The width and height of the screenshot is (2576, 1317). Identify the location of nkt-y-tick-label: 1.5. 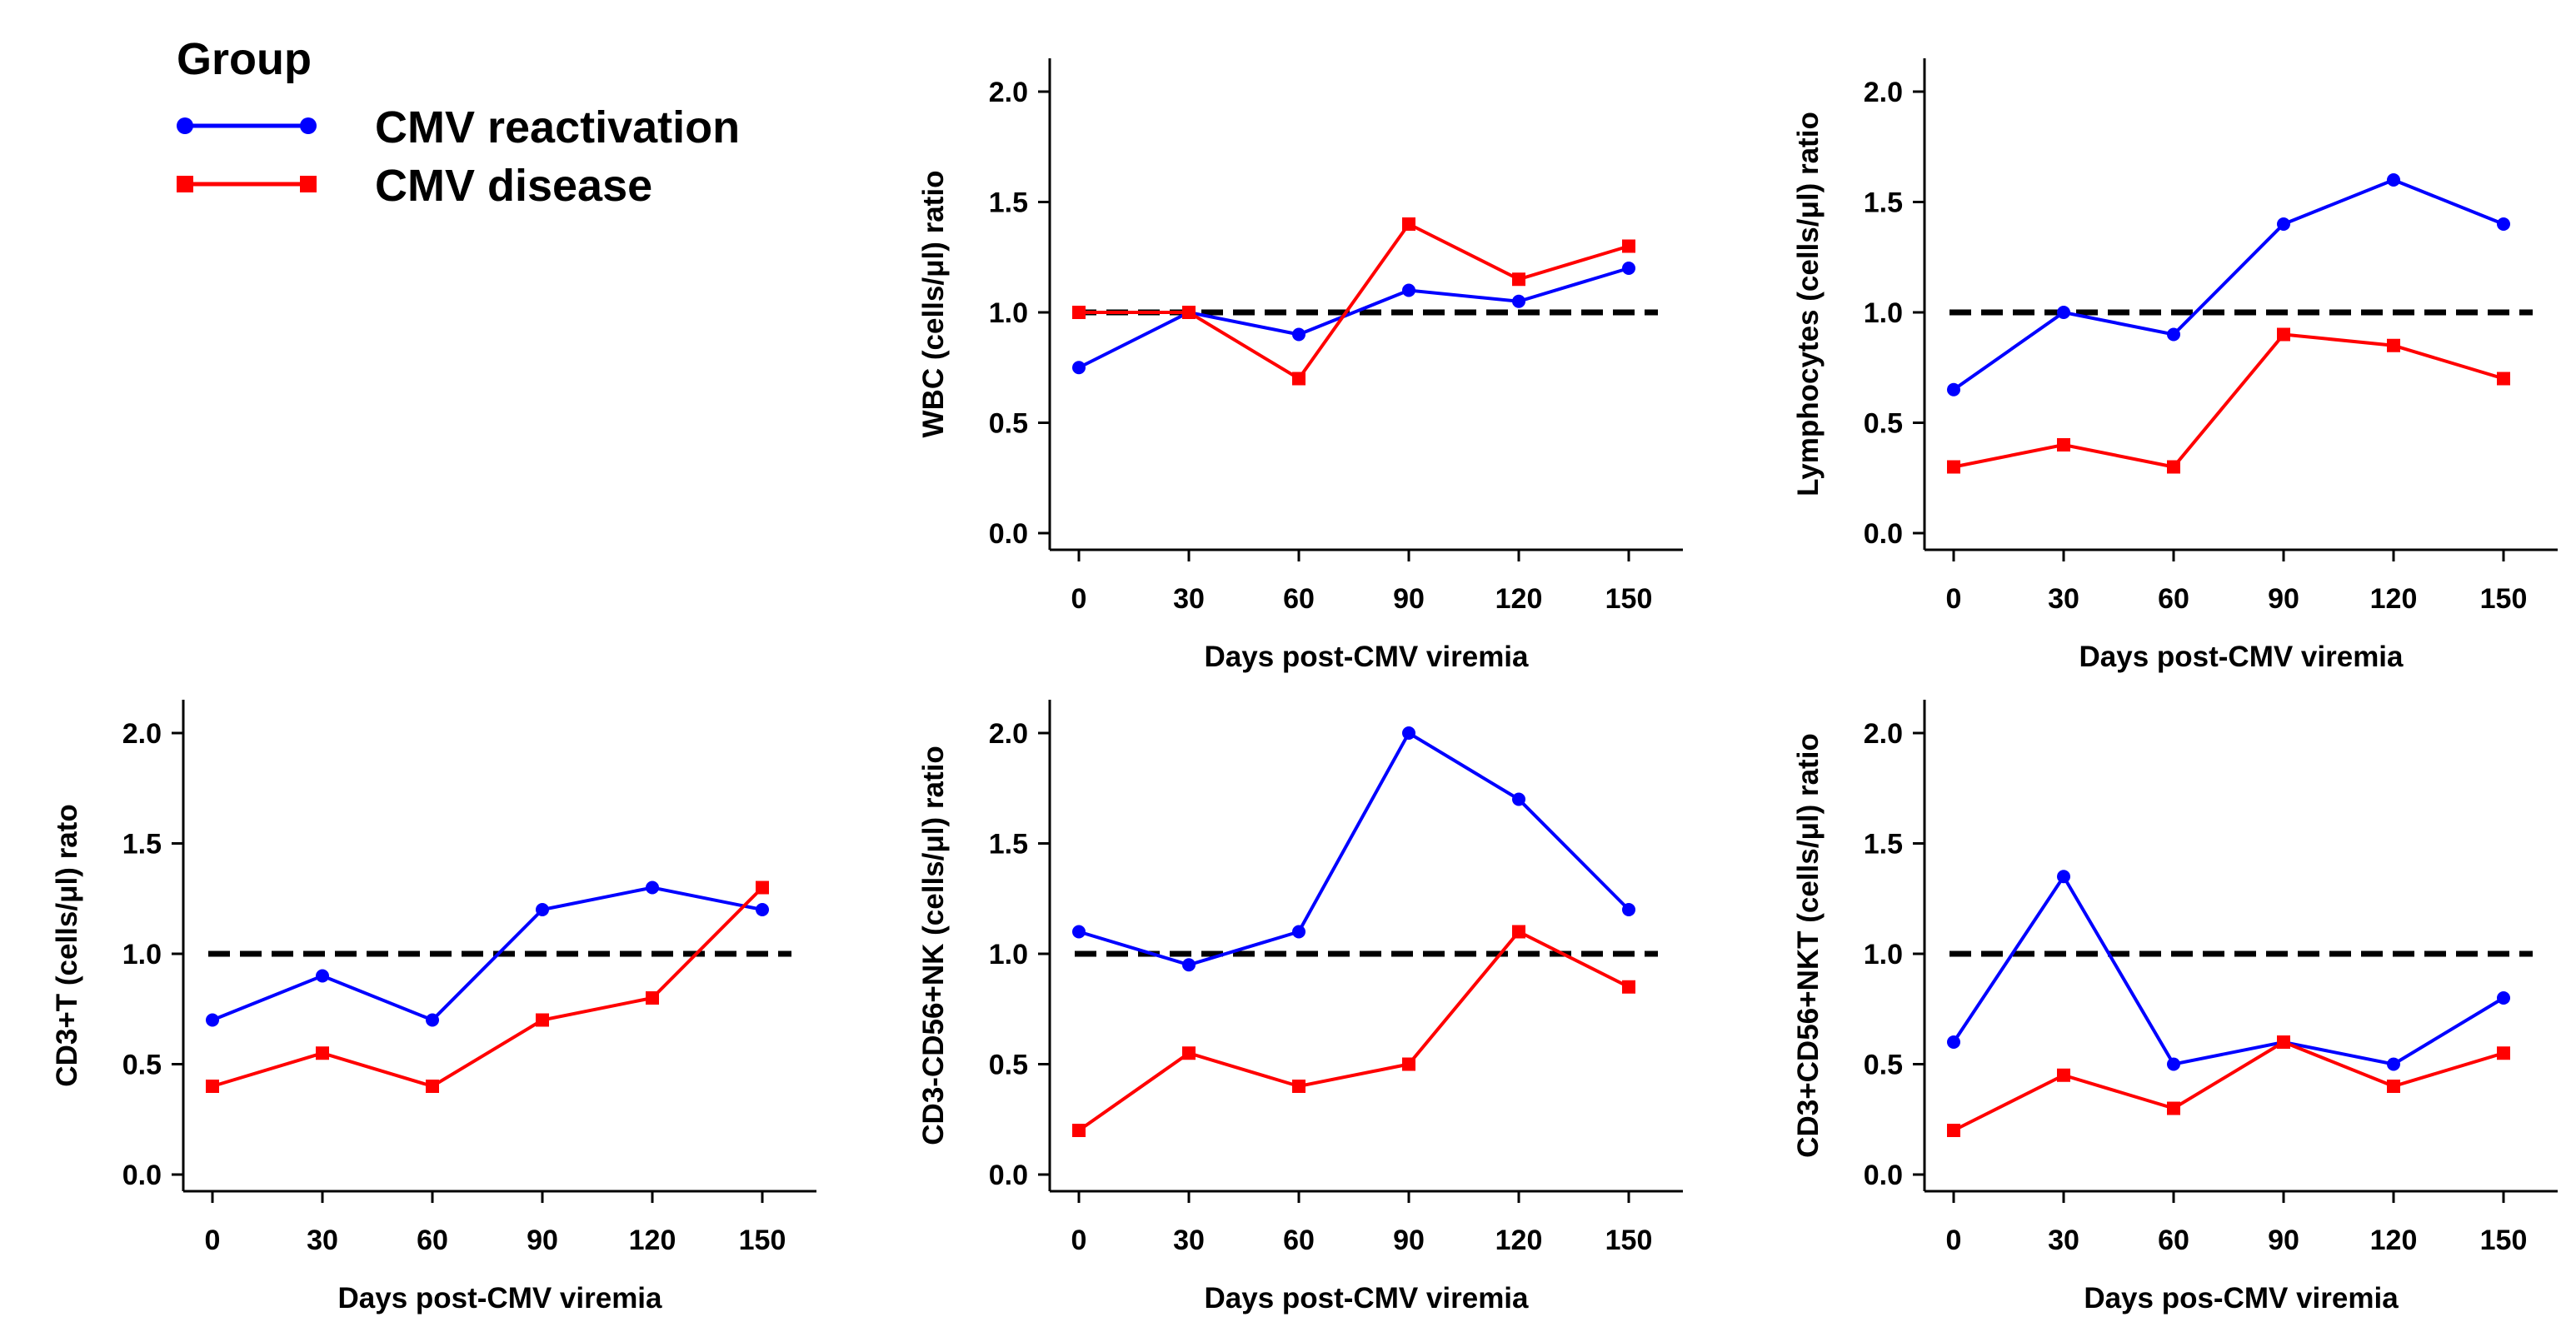
(1883, 845).